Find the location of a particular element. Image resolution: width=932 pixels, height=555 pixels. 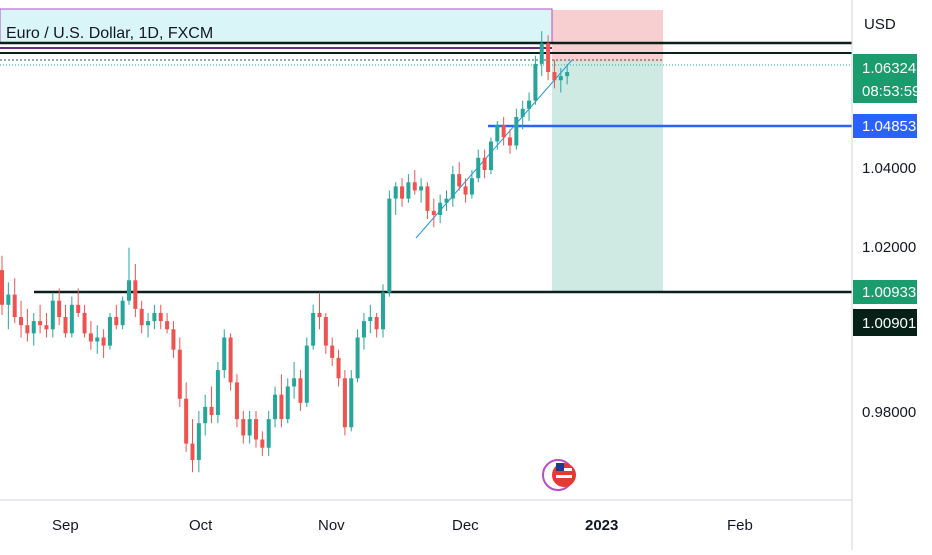

take-profit-zone is located at coordinates (607, 177).